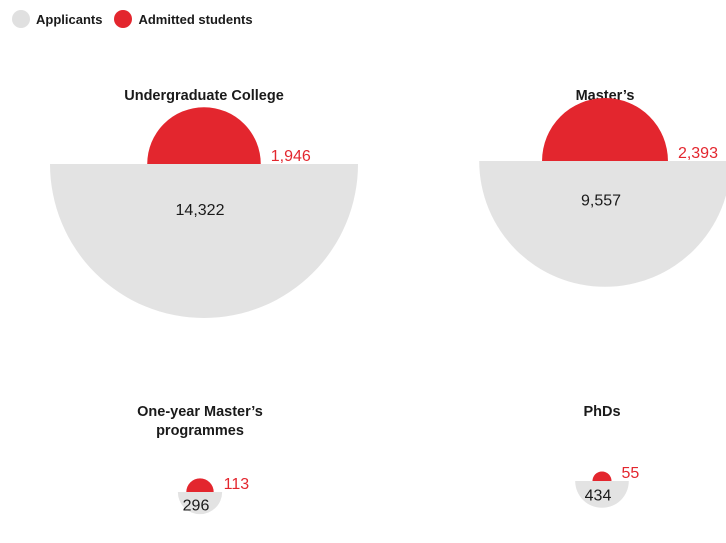  Describe the element at coordinates (195, 19) in the screenshot. I see `legend-label-admitted: Admitted students` at that location.